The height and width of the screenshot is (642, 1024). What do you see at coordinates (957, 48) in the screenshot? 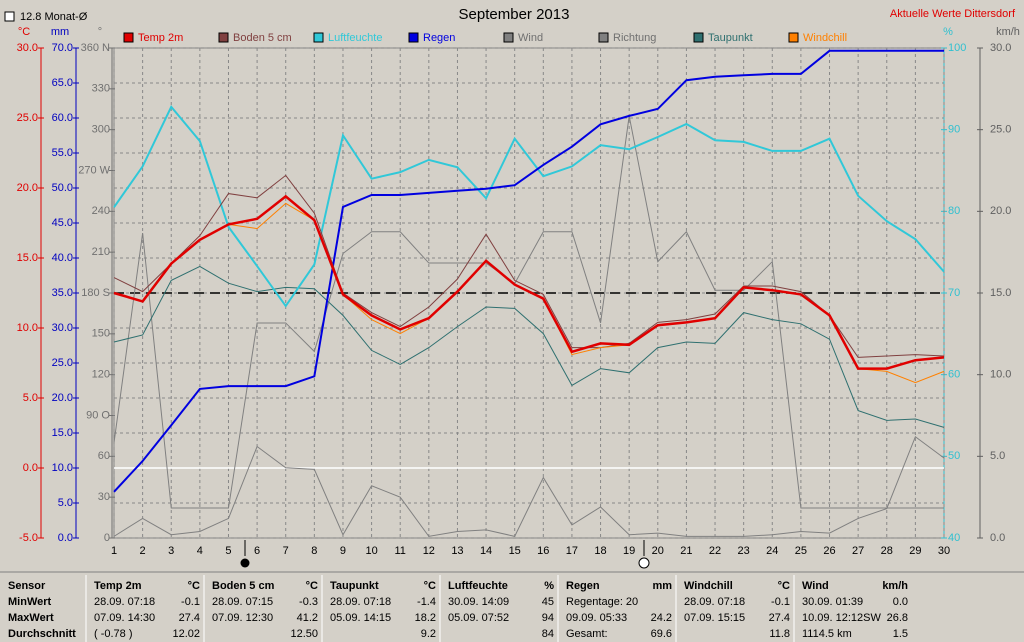
I see `y-tick-label: 100` at bounding box center [957, 48].